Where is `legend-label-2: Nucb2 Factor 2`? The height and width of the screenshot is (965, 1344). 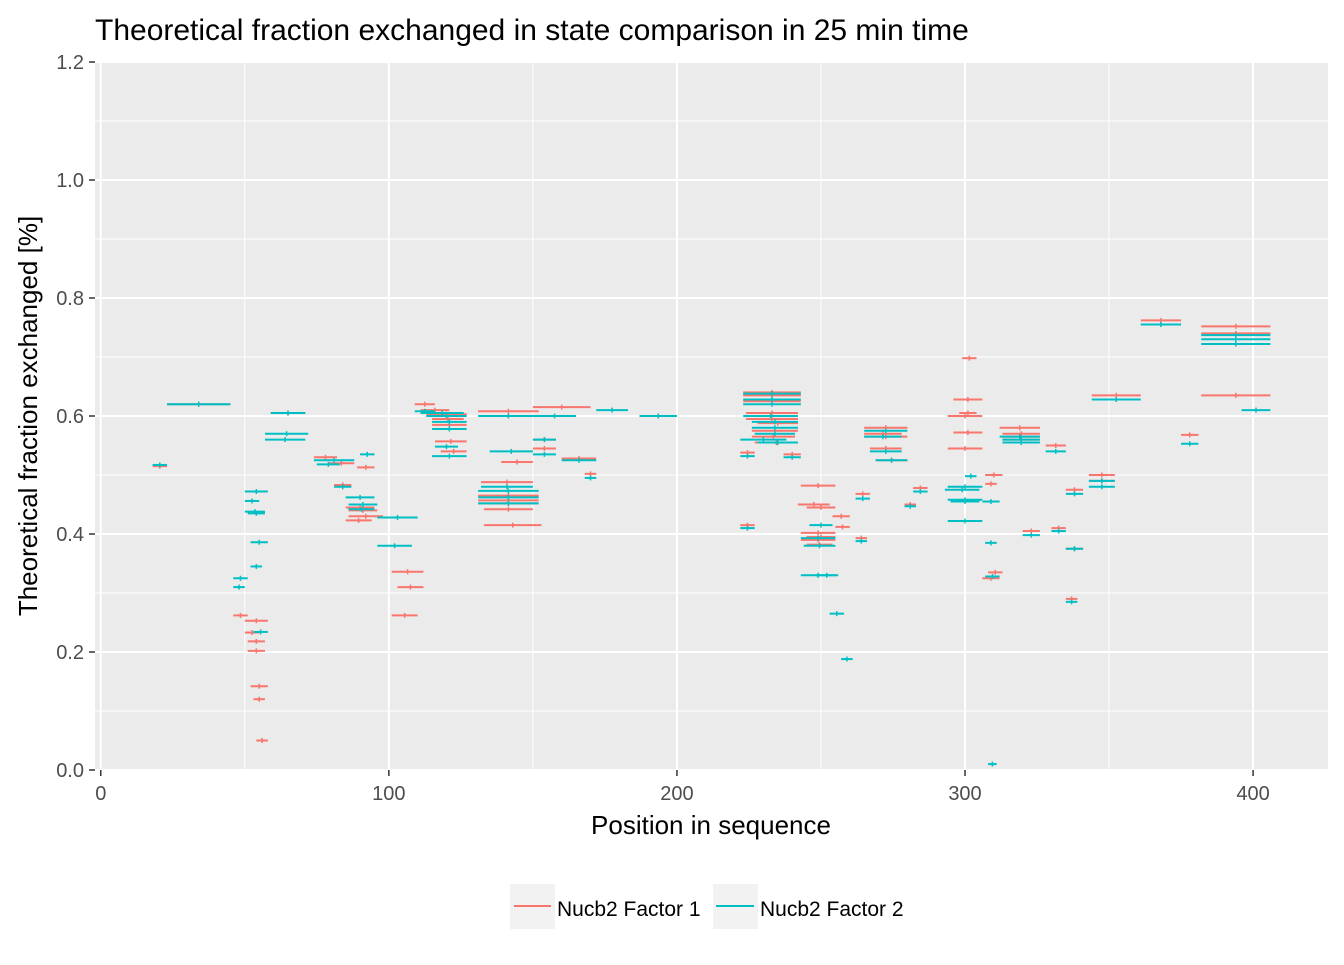 legend-label-2: Nucb2 Factor 2 is located at coordinates (832, 909).